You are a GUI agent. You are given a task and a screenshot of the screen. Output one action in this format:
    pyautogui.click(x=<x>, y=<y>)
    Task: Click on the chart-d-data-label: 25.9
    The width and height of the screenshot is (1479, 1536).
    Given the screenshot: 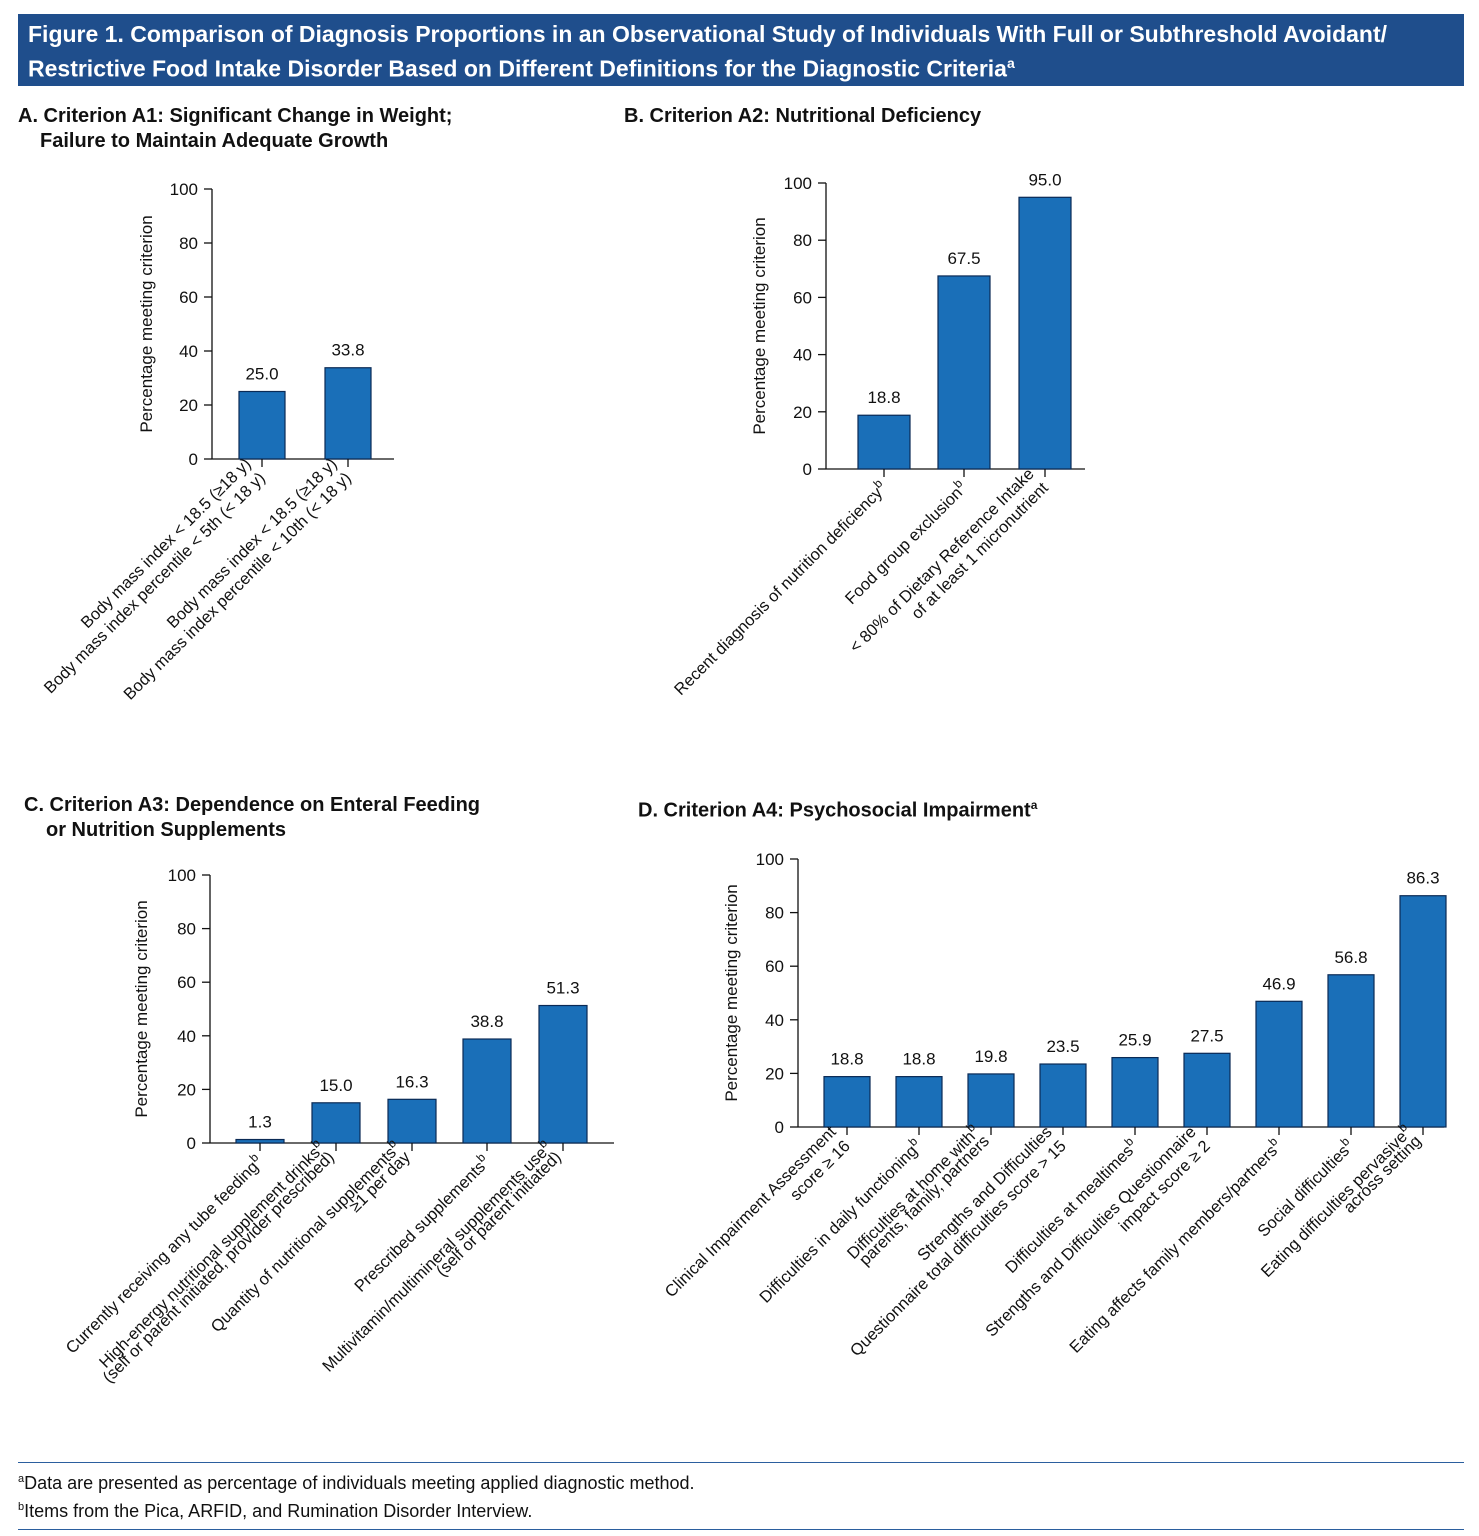 What is the action you would take?
    pyautogui.click(x=1134, y=1040)
    